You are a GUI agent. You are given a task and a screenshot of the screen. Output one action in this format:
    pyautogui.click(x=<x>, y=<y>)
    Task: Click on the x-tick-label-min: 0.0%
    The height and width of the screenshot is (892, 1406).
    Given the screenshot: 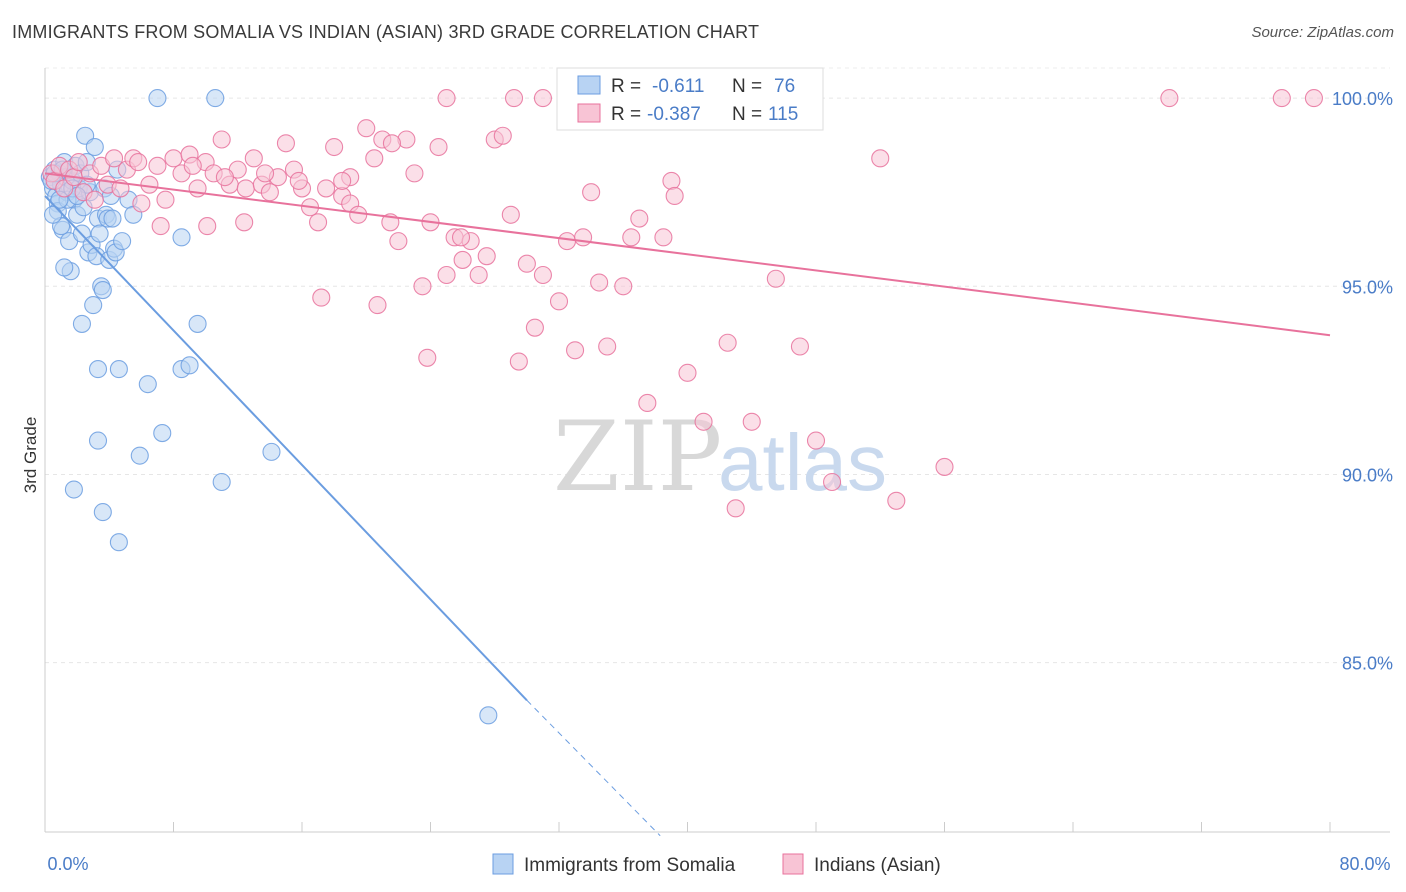 What is the action you would take?
    pyautogui.click(x=67, y=864)
    